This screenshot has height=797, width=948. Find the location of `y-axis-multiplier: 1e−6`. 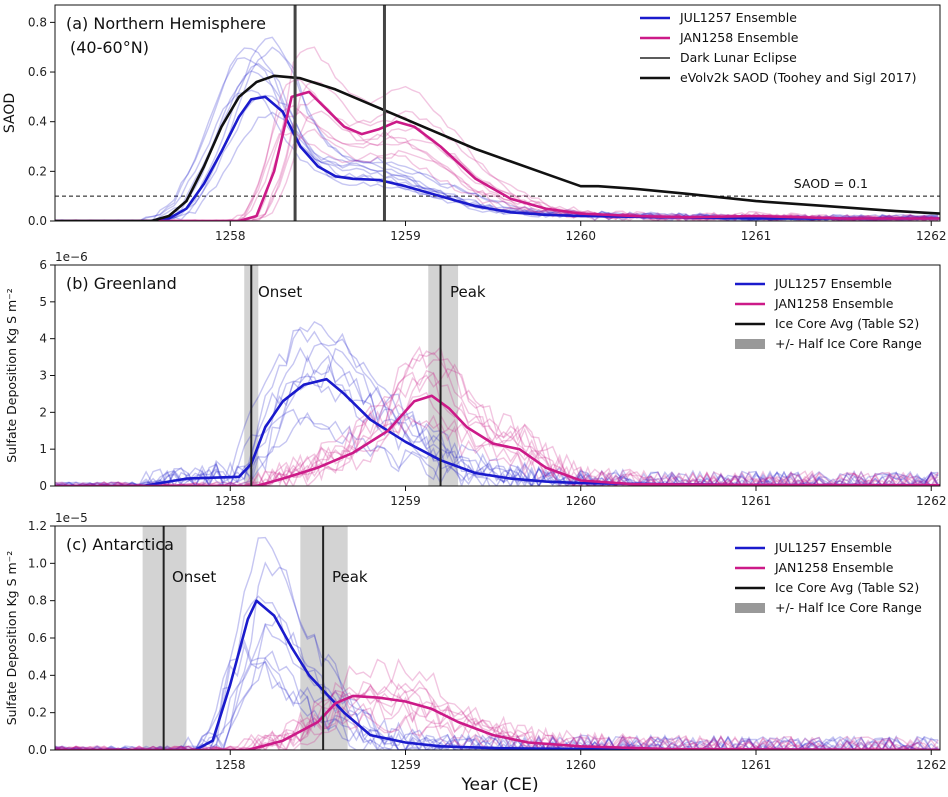

y-axis-multiplier: 1e−6 is located at coordinates (71, 257).